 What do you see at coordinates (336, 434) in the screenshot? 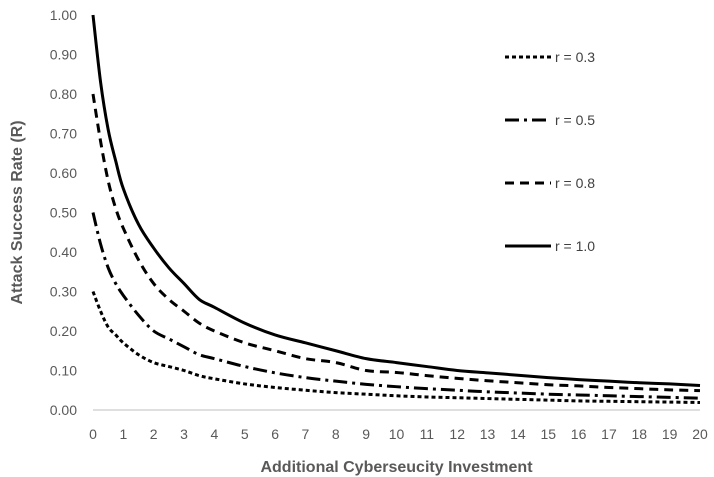
I see `x-tick-label: 8` at bounding box center [336, 434].